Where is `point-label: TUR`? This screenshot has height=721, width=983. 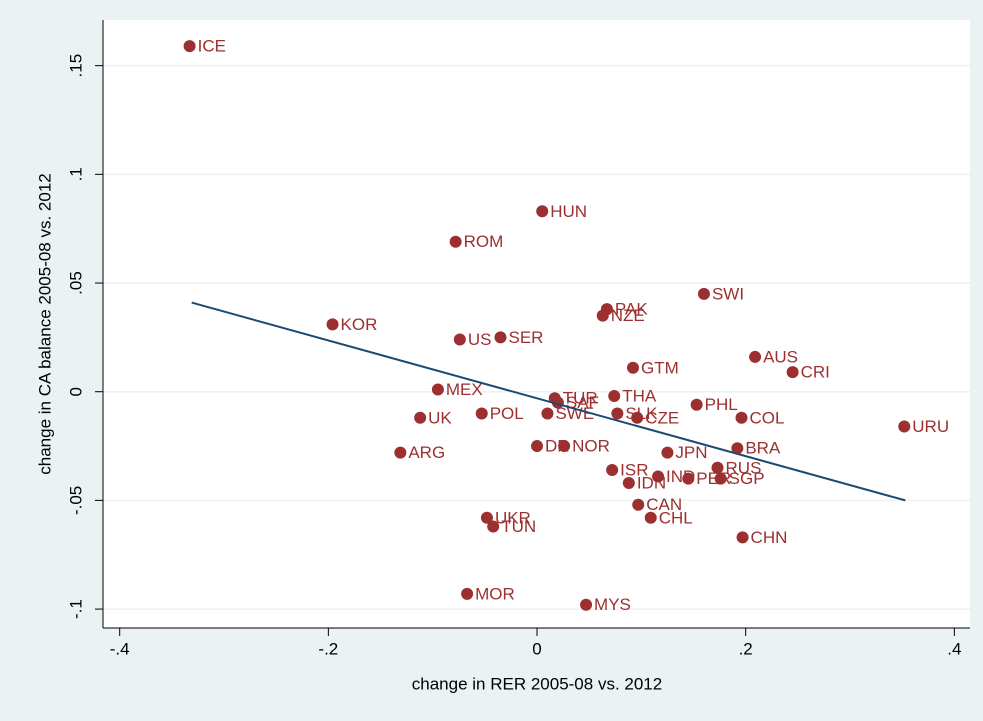
point-label: TUR is located at coordinates (580, 398).